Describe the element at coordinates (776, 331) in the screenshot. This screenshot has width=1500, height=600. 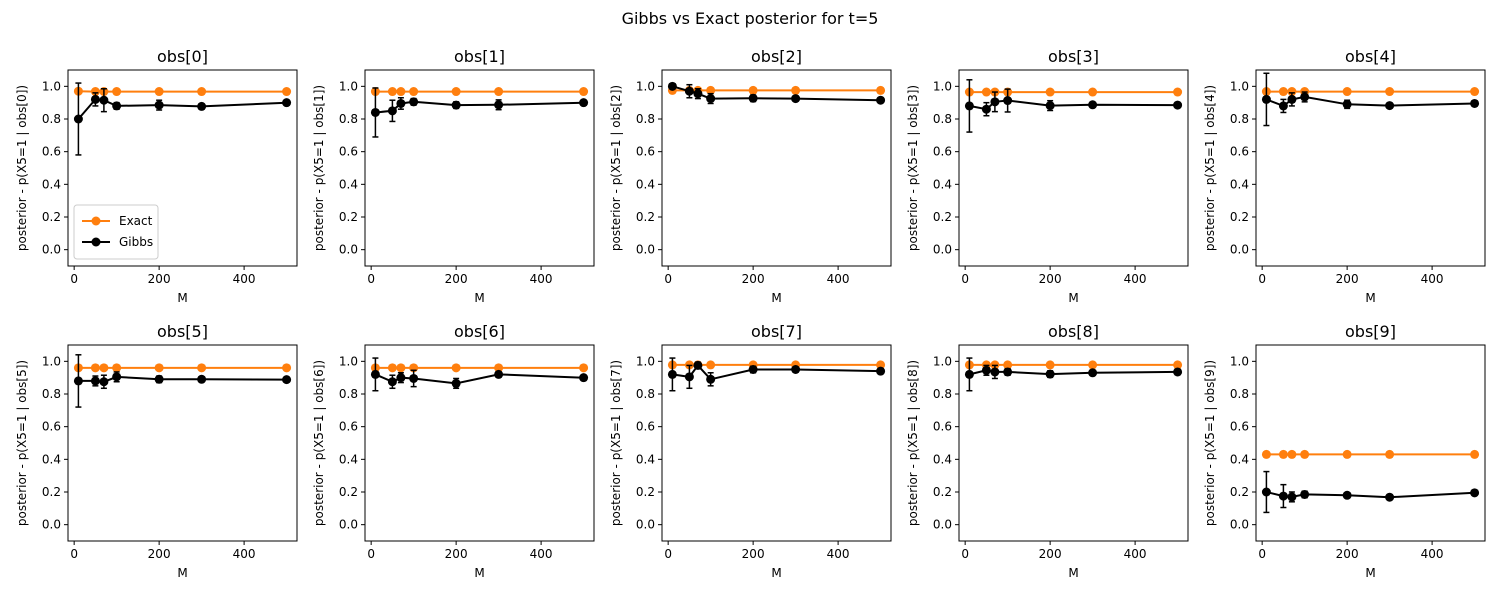
I see `subplot-title: obs[7]` at that location.